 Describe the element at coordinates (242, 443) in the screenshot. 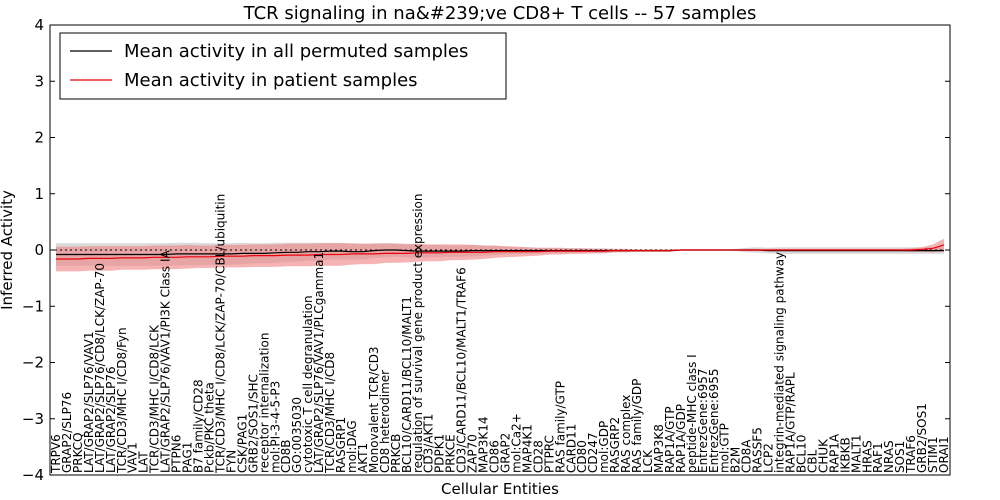

I see `x-tick-label: CSK/PAG1` at that location.